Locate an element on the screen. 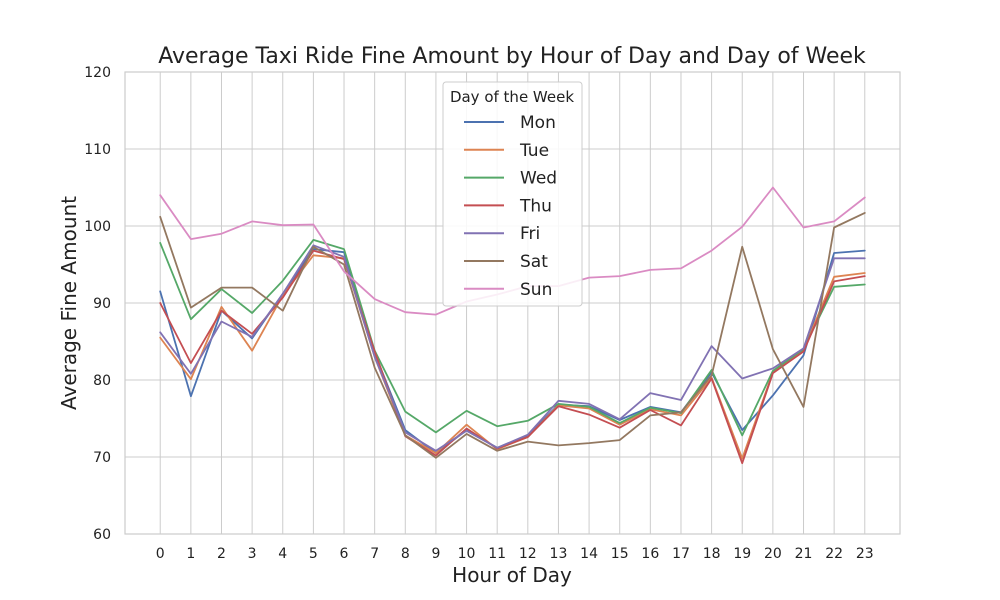 The width and height of the screenshot is (1000, 600). x-tick-label: 13 is located at coordinates (559, 554).